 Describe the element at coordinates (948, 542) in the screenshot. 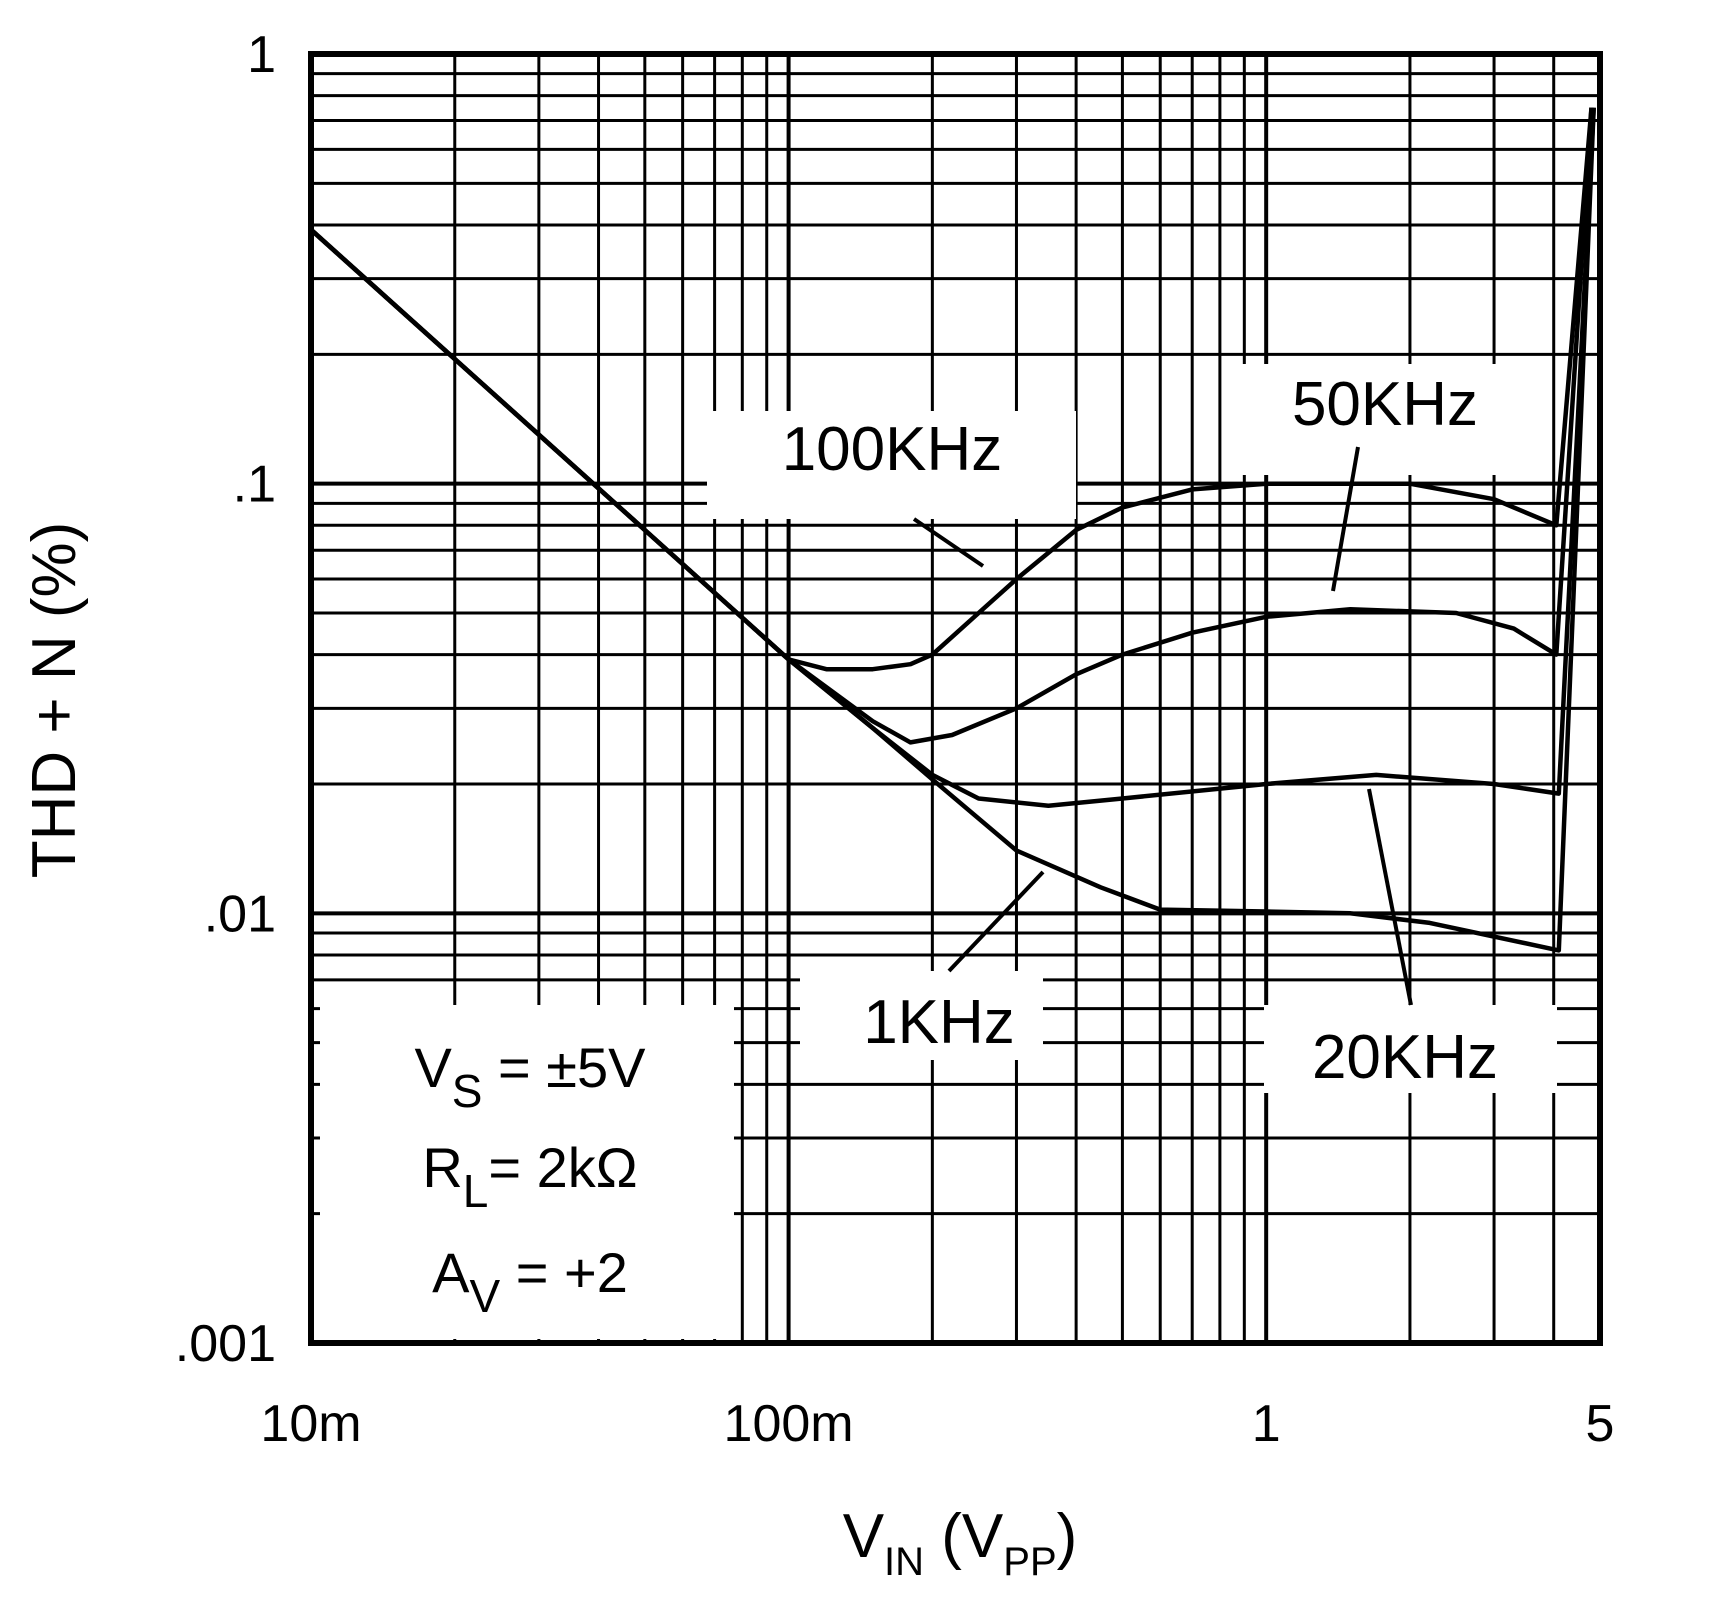

I see `leader-100khz` at that location.